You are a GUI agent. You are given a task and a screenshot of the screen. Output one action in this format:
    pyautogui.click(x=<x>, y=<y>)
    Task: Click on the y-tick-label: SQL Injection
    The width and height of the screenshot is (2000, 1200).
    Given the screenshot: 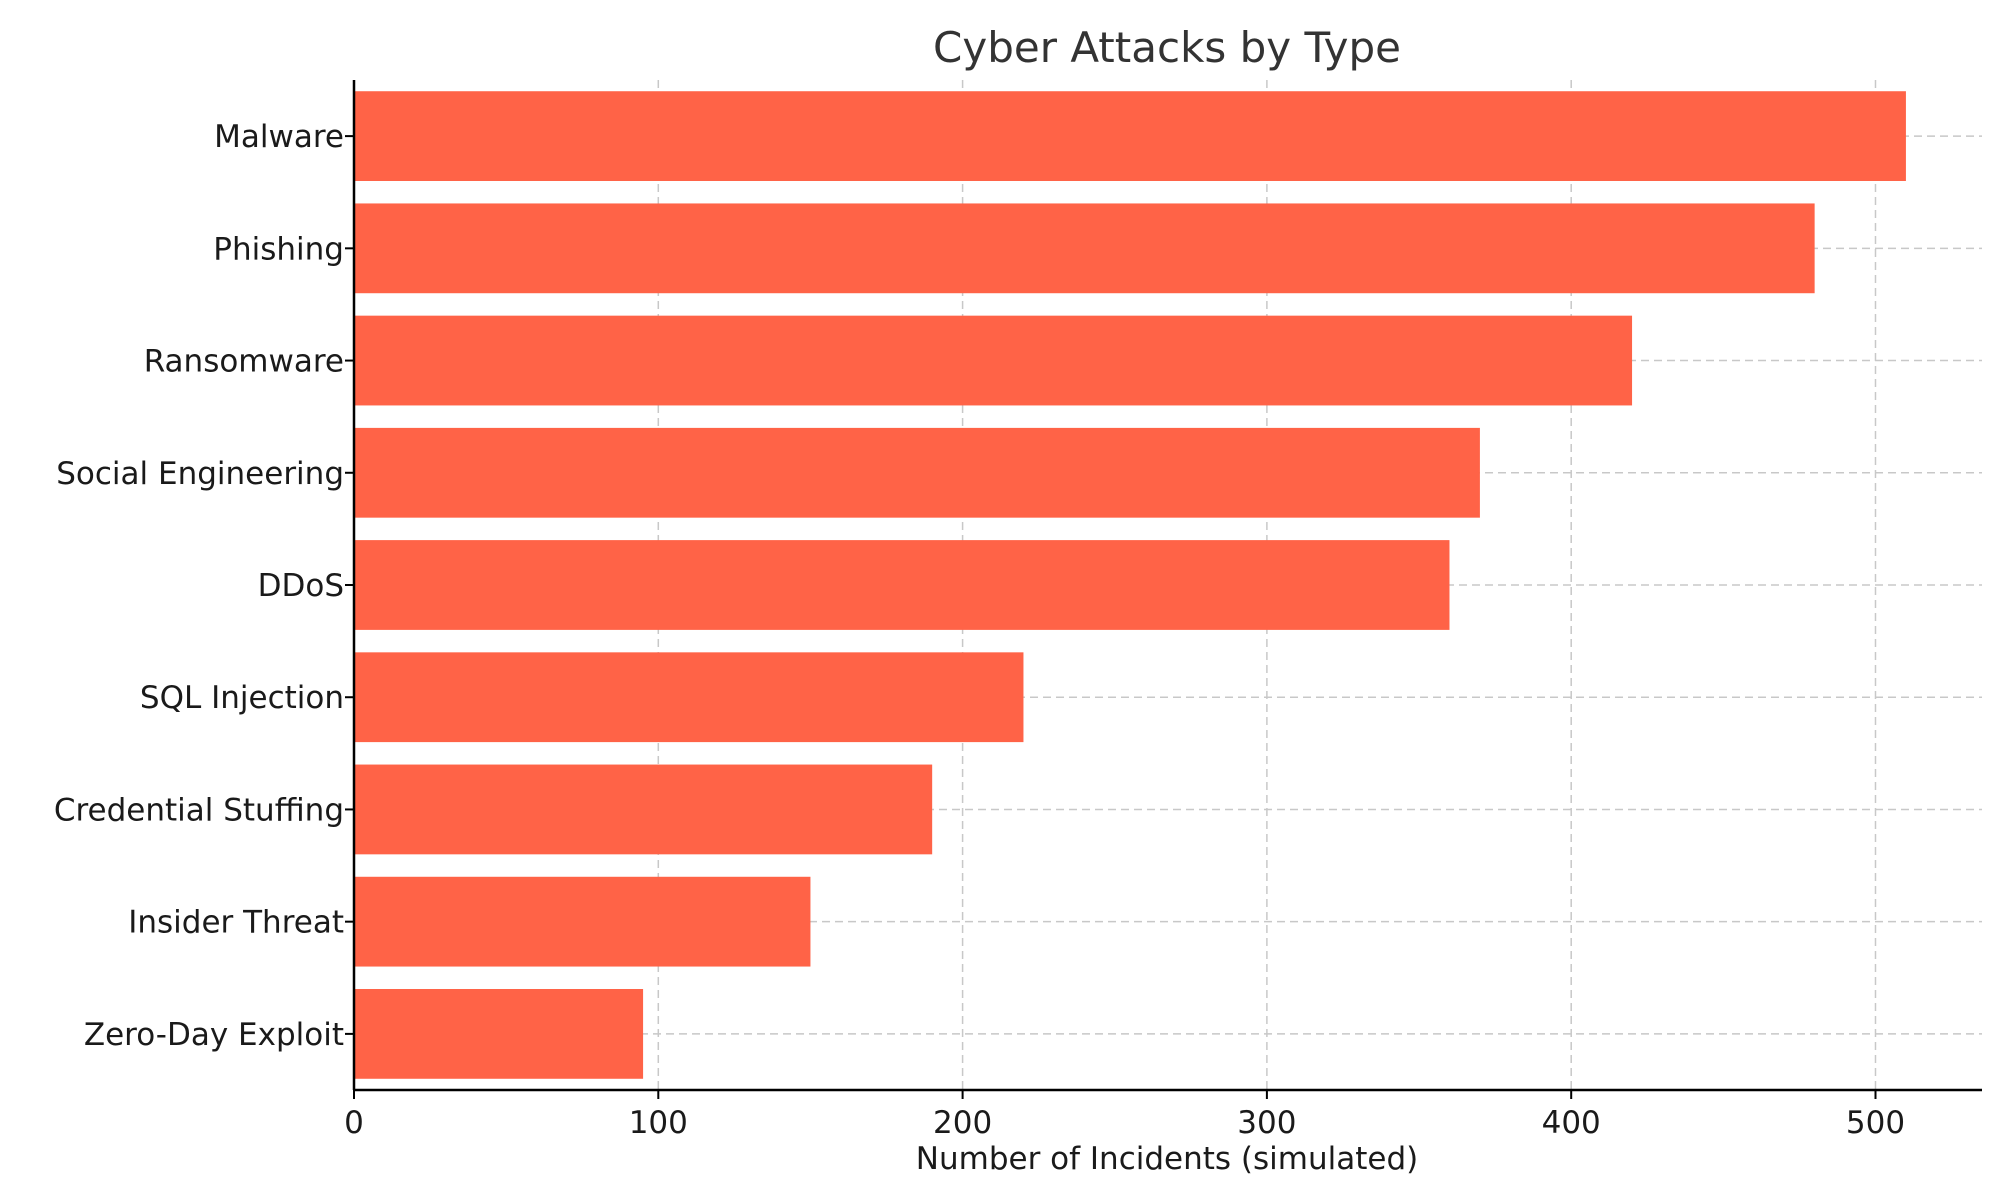 What is the action you would take?
    pyautogui.click(x=242, y=698)
    